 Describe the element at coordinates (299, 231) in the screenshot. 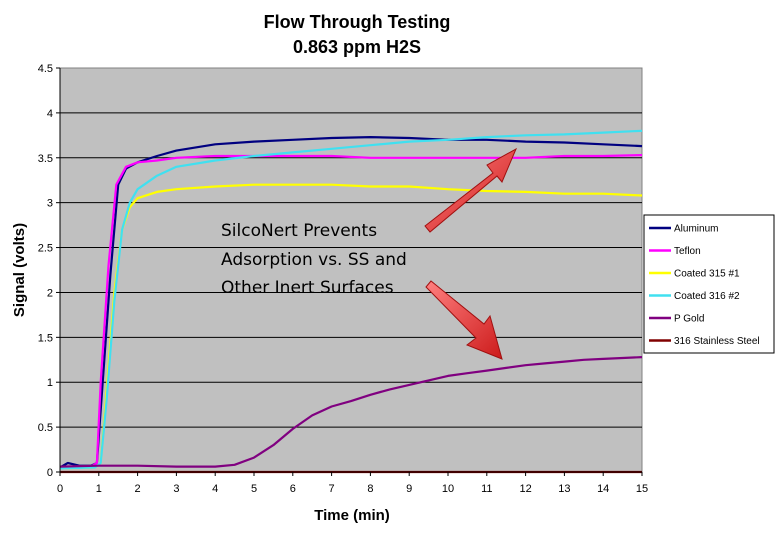

I see `annotation-line-1: SilcoNert Prevents` at that location.